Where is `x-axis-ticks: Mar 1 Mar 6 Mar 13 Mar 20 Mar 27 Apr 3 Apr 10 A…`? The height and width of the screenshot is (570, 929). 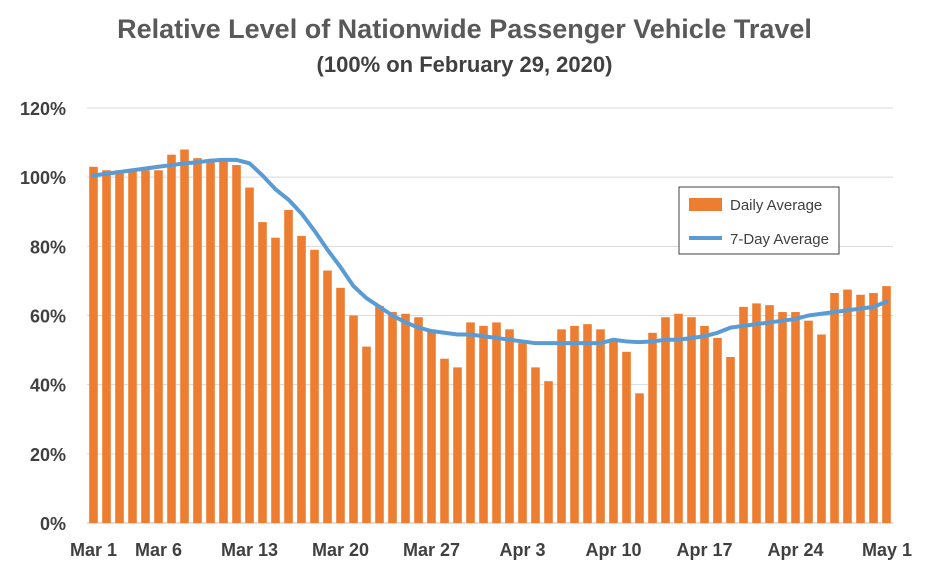 x-axis-ticks: Mar 1 Mar 6 Mar 13 Mar 20 Mar 27 Apr 3 Apr 10 A… is located at coordinates (491, 550).